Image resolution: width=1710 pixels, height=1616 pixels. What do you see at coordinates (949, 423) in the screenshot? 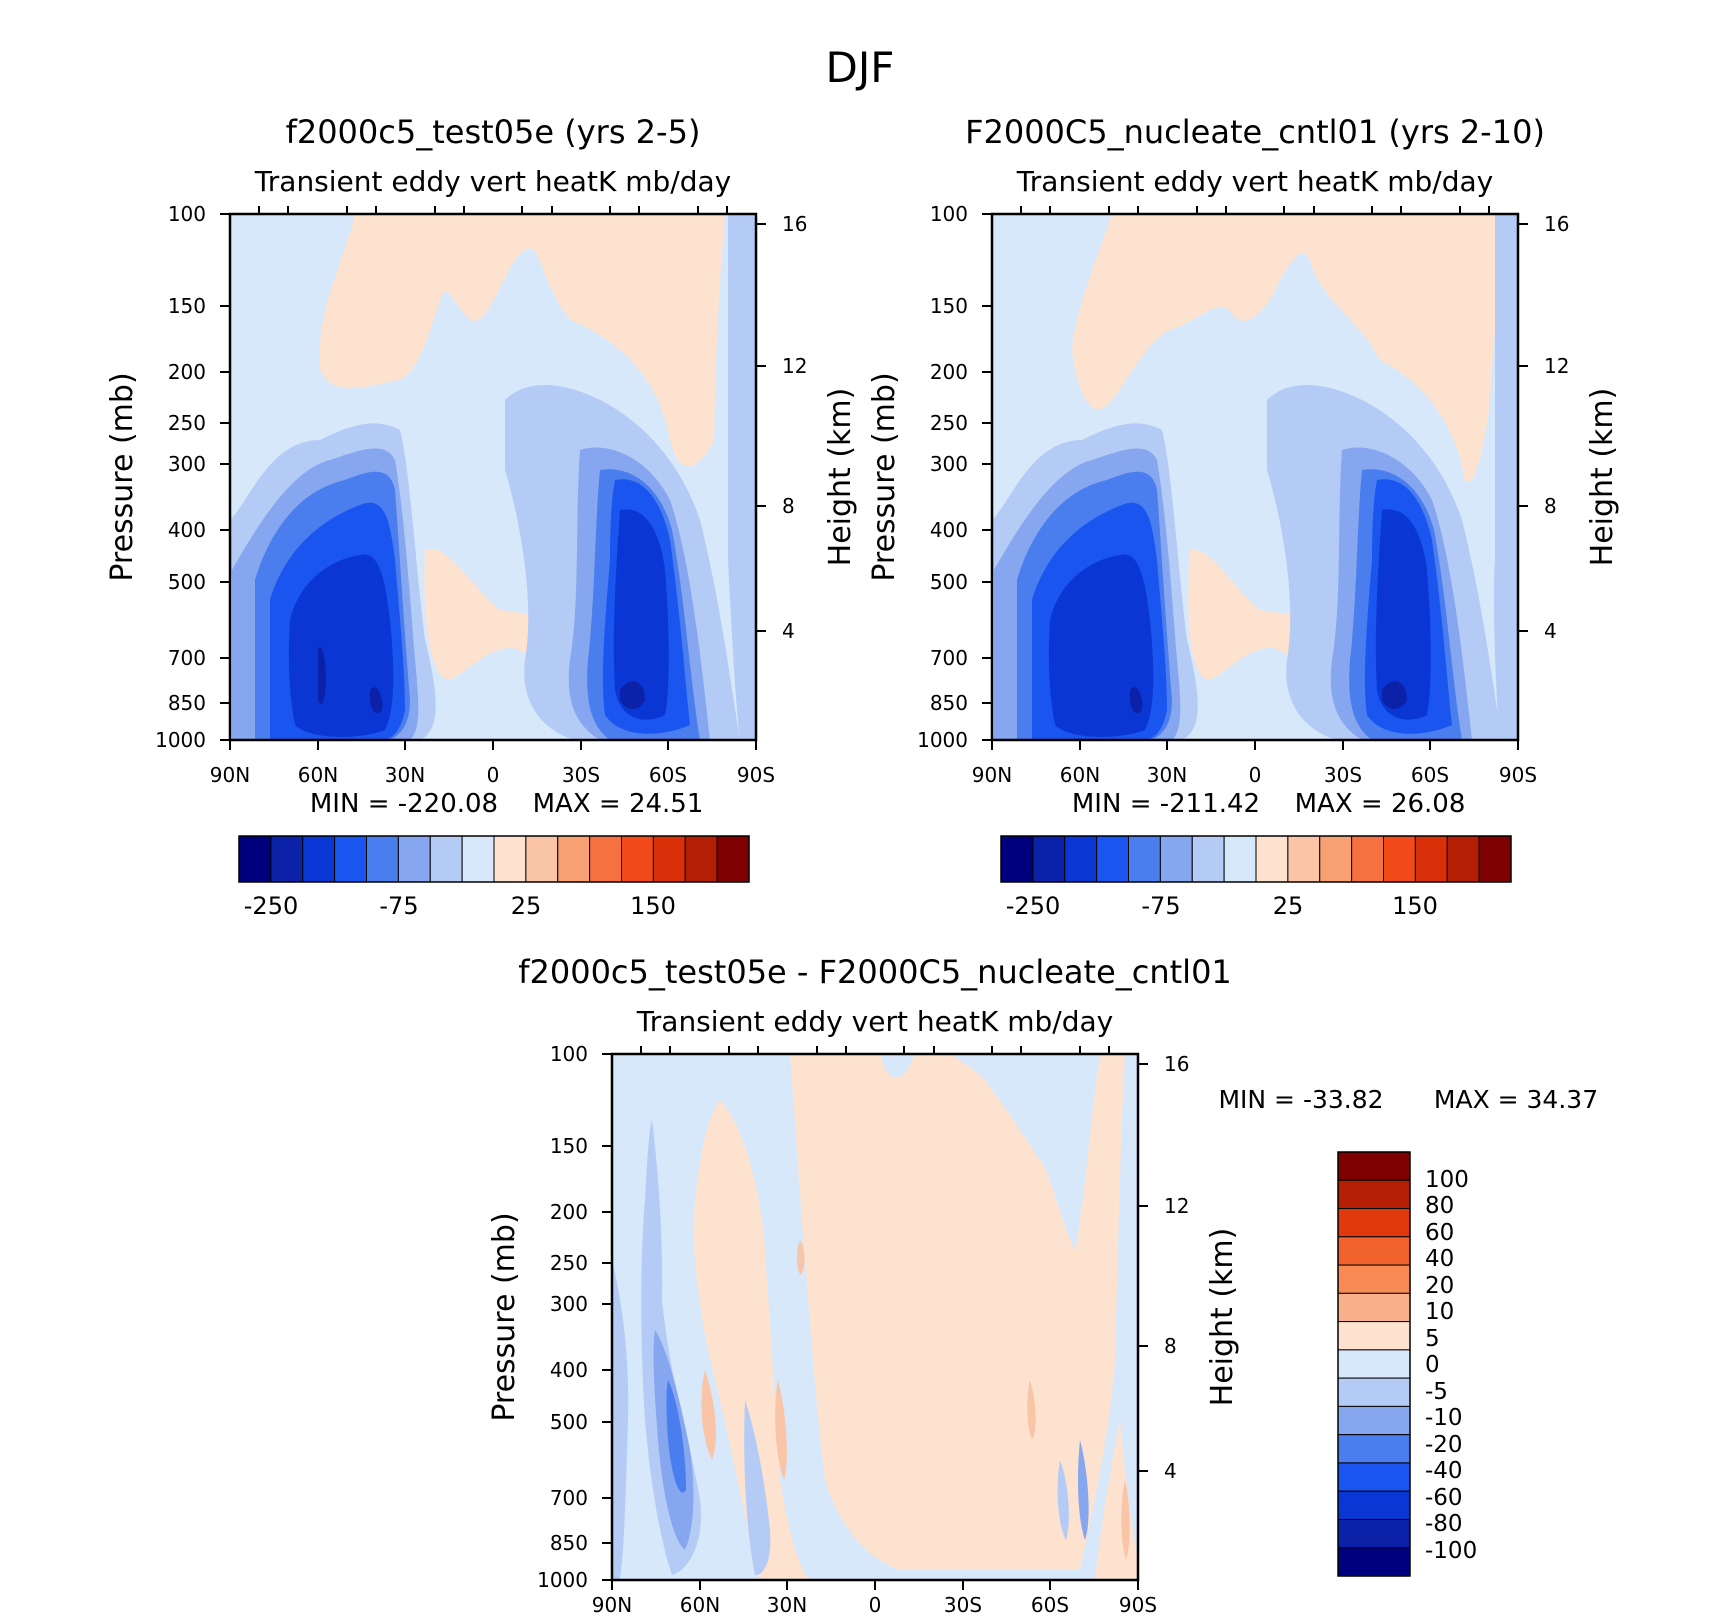
I see `y-tick-label: 250` at bounding box center [949, 423].